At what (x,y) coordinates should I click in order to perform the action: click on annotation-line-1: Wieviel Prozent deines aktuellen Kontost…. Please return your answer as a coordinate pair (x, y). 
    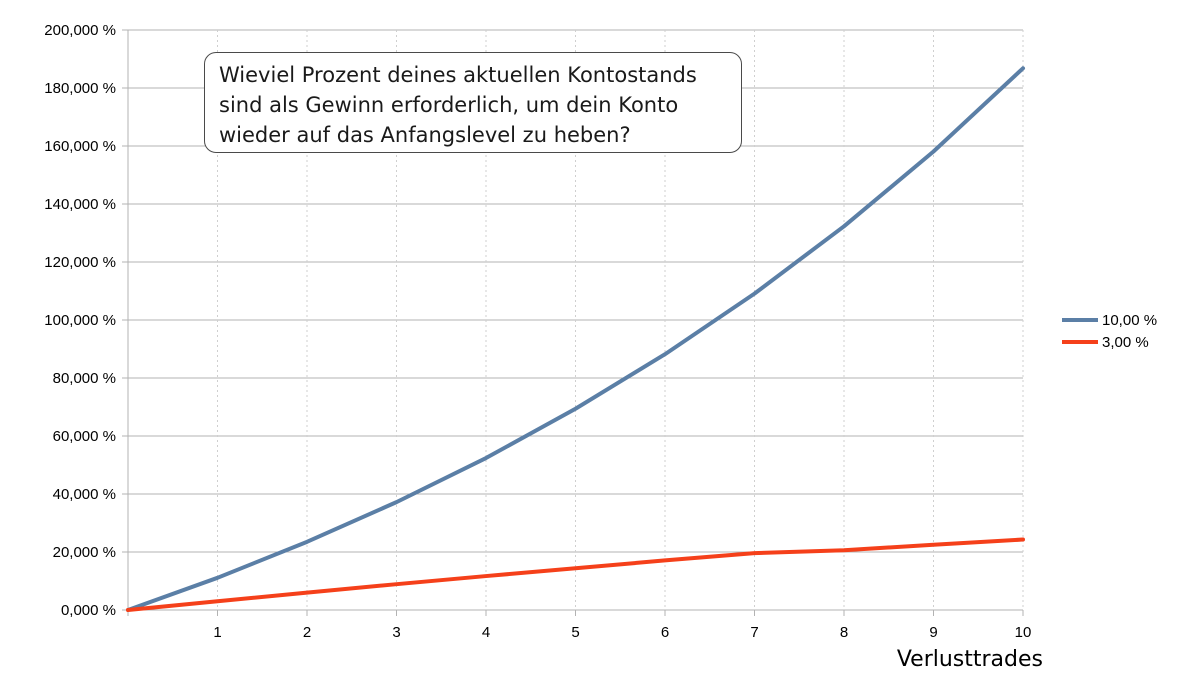
    Looking at the image, I should click on (458, 75).